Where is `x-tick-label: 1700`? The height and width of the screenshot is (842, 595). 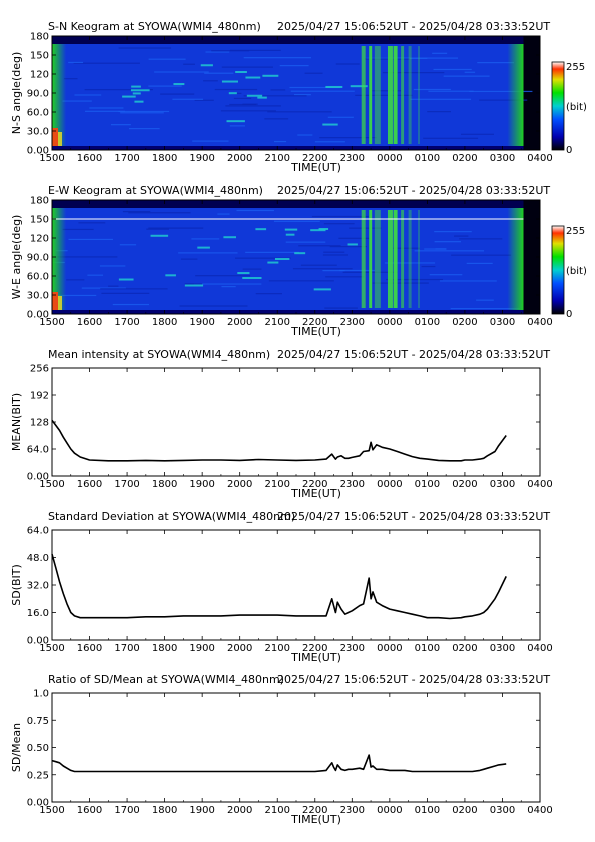
x-tick-label: 1700 is located at coordinates (126, 648).